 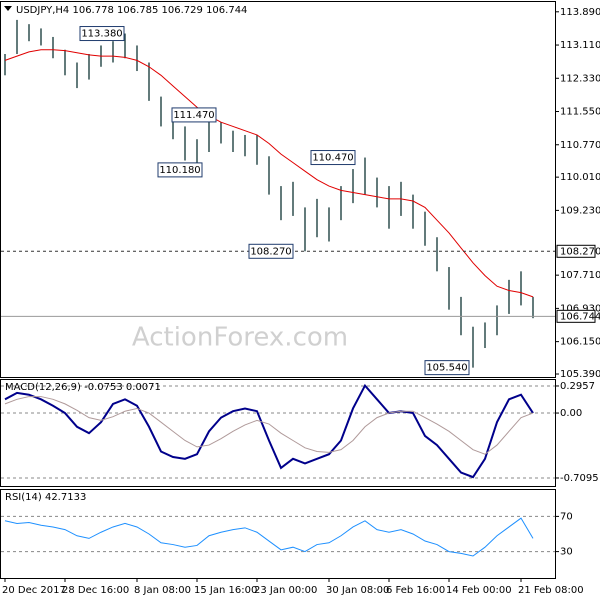 I want to click on y-tick-label: 30, so click(x=566, y=552).